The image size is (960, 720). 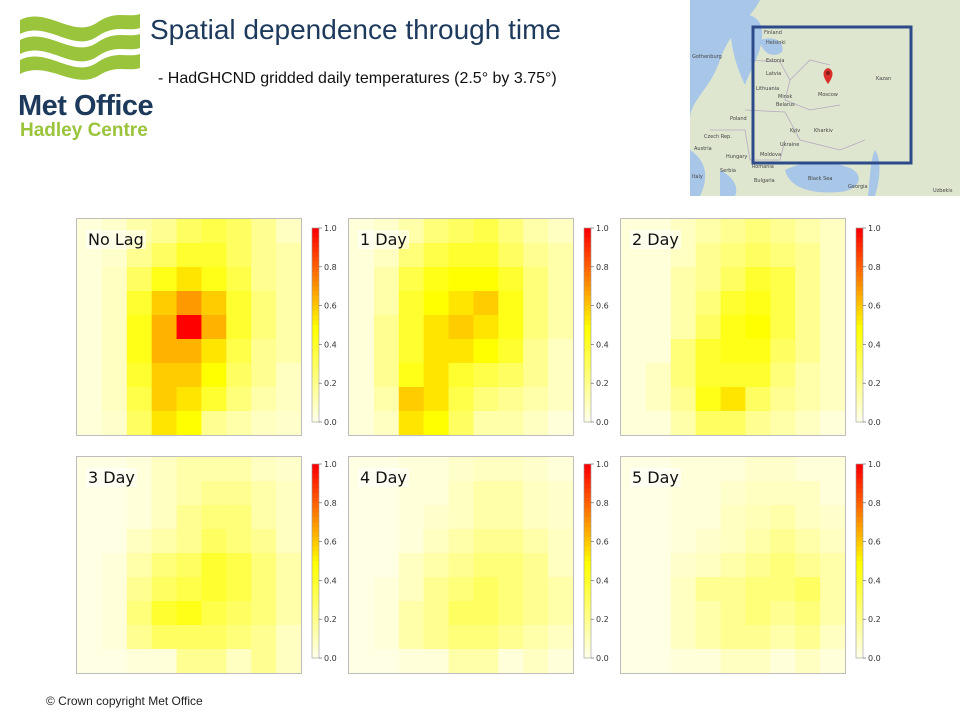 What do you see at coordinates (602, 383) in the screenshot?
I see `colorbar-tick-label: 0.2` at bounding box center [602, 383].